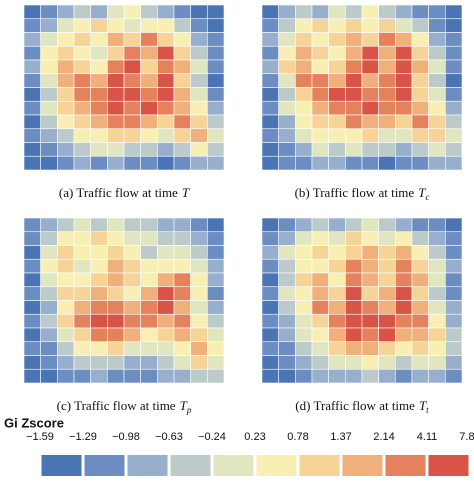 Image resolution: width=474 pixels, height=486 pixels. I want to click on legend-title: Gi Zscore, so click(34, 422).